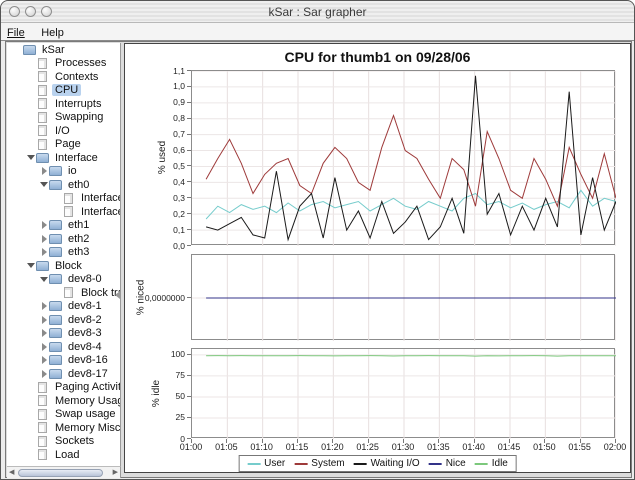 The height and width of the screenshot is (480, 635). I want to click on tree-item-page: Page, so click(63, 145).